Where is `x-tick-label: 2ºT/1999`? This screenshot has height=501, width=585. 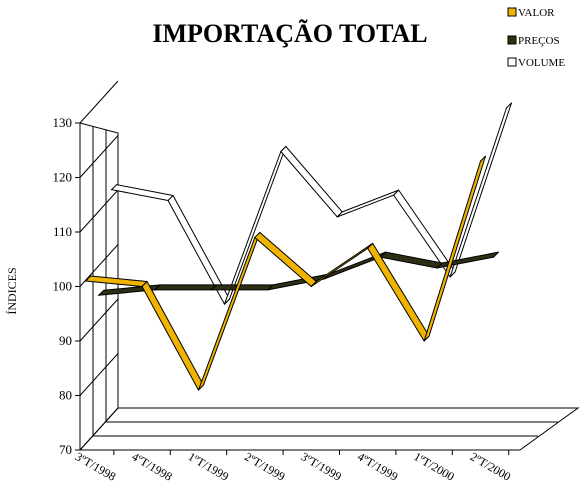
x-tick-label: 2ºT/1999 is located at coordinates (264, 466).